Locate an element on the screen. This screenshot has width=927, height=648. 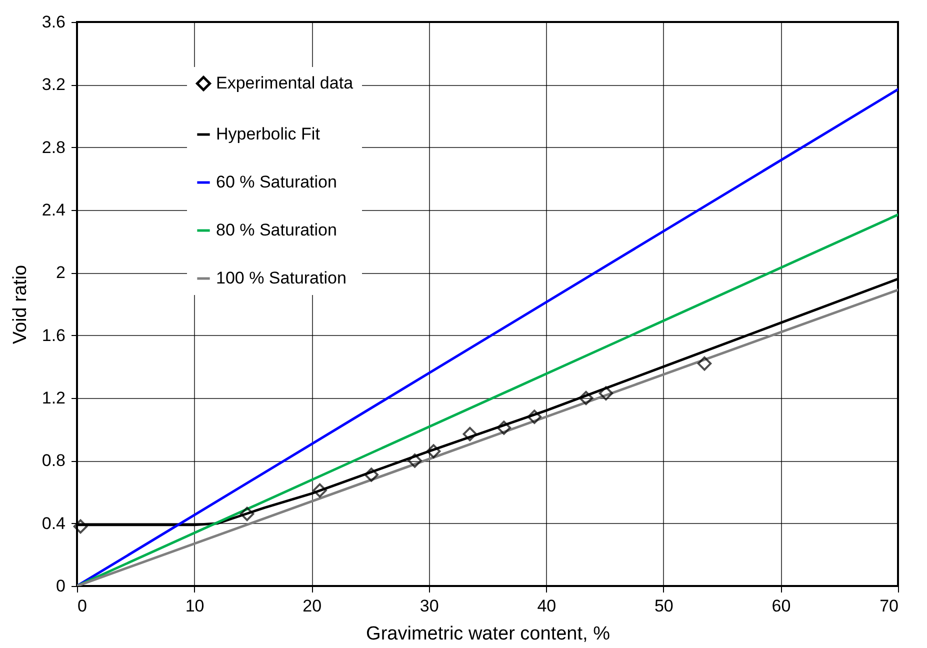
legend-label: 100 % Saturation is located at coordinates (281, 278).